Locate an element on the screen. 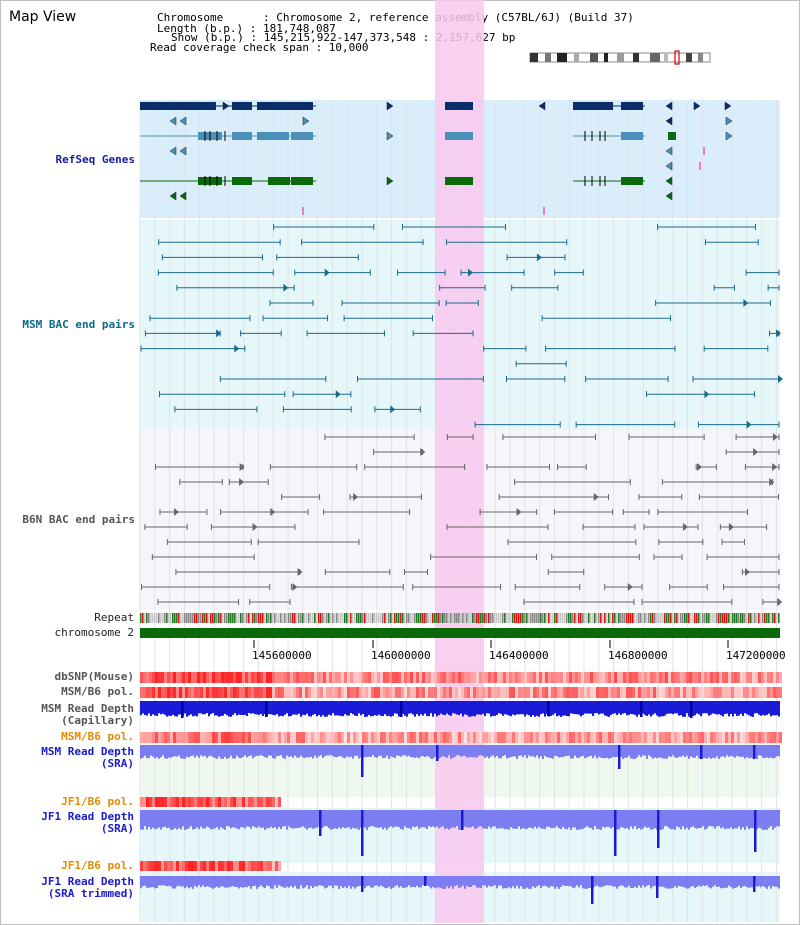  track-label-msm-depth-sra: MSM Read Depth is located at coordinates (87, 751).